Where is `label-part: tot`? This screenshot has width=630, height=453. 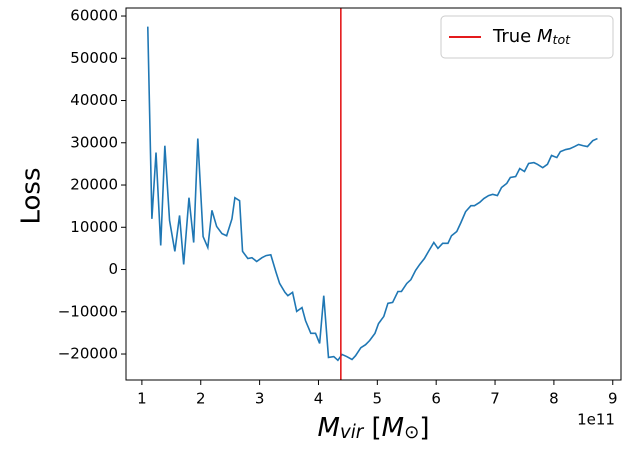
label-part: tot is located at coordinates (562, 39).